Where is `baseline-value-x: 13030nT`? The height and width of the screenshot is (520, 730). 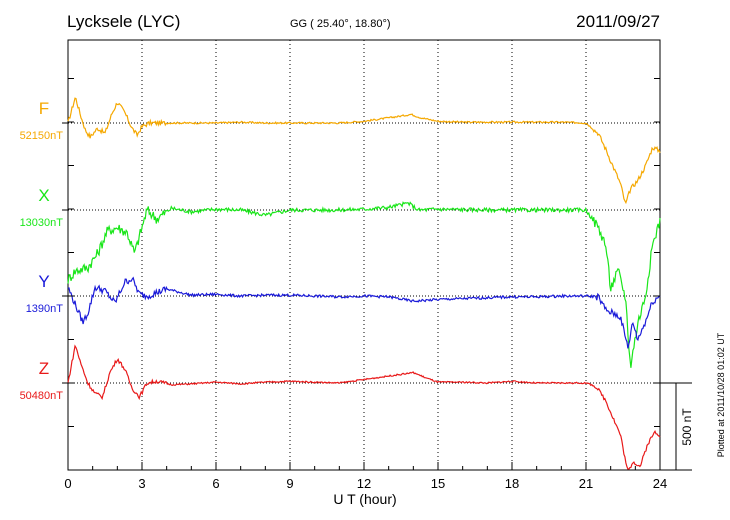
baseline-value-x: 13030nT is located at coordinates (42, 223).